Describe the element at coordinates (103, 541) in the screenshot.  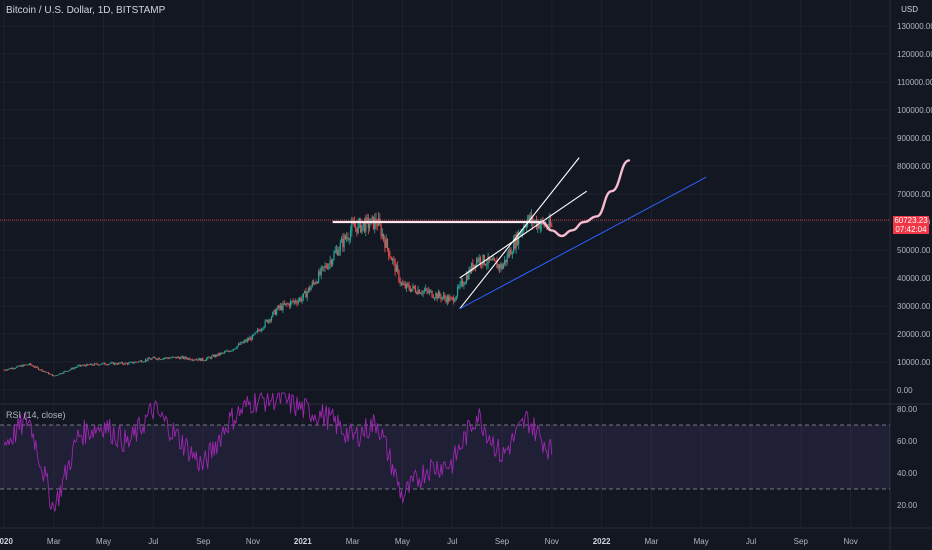
I see `time-tick-label: May` at that location.